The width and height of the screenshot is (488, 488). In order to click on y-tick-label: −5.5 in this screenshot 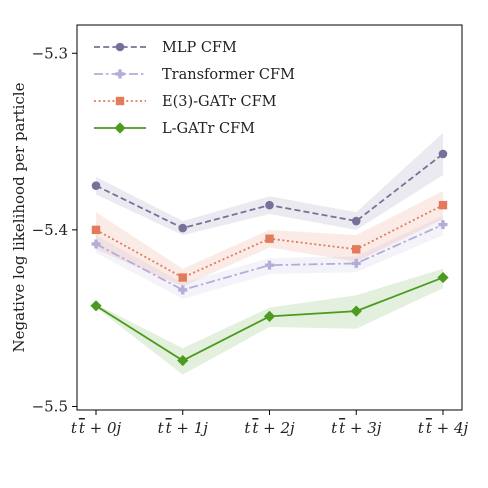, I will do `click(50, 406)`.